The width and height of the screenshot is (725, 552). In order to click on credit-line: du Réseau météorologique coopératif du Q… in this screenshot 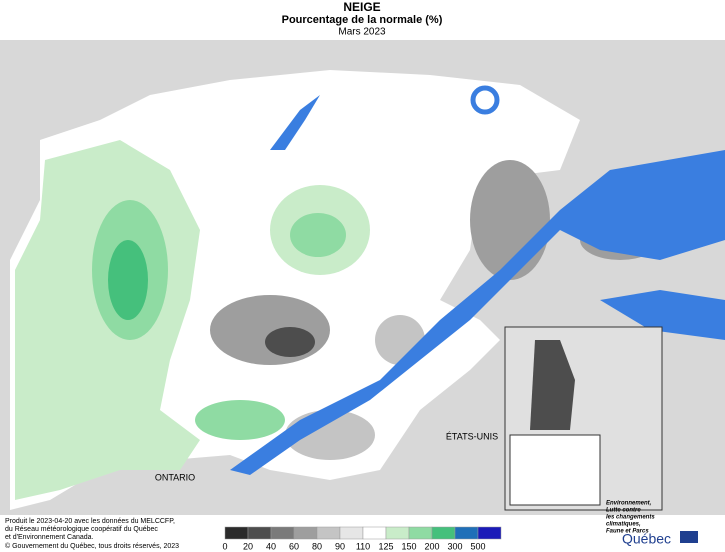, I will do `click(81, 529)`.